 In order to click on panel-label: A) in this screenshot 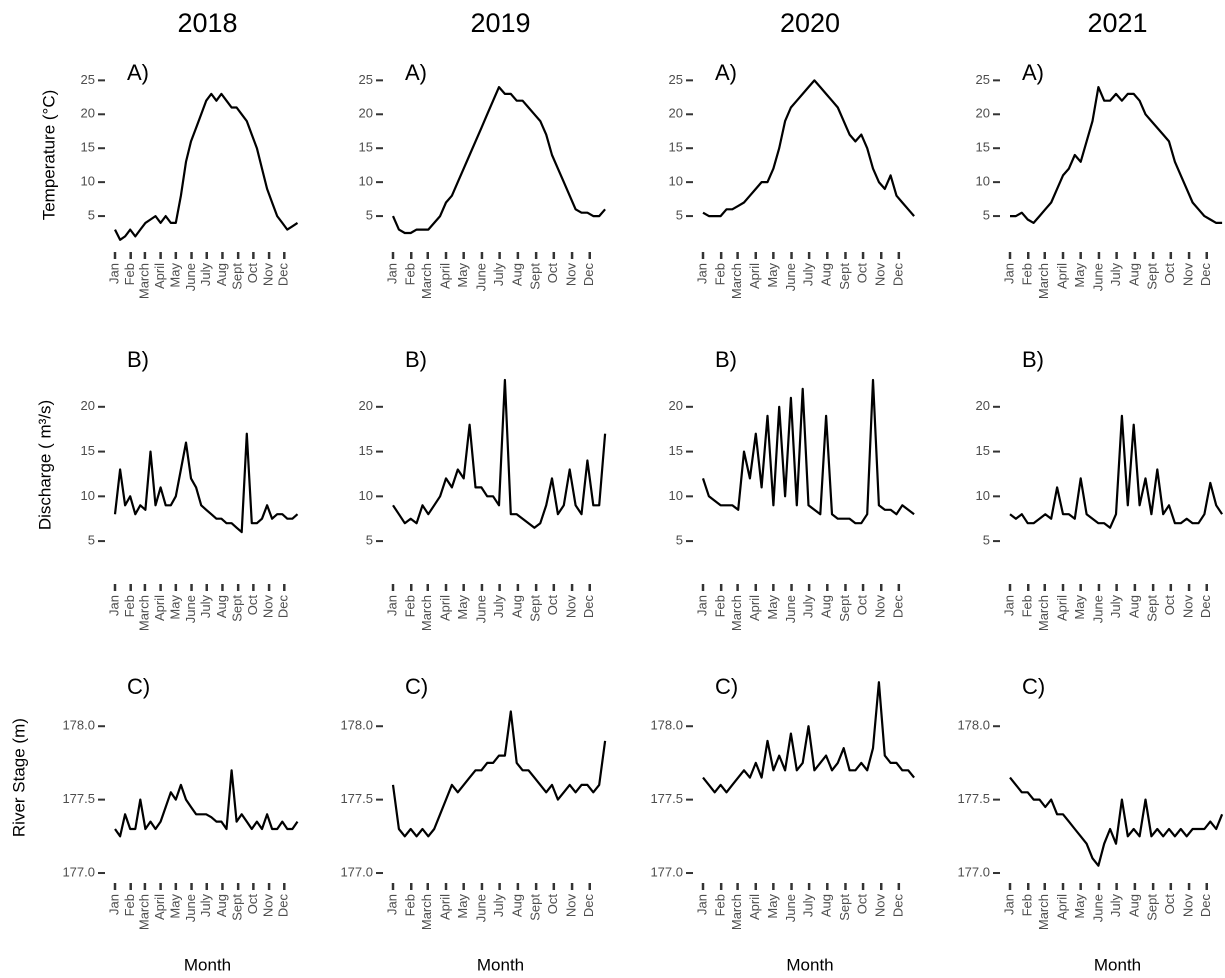, I will do `click(416, 72)`.